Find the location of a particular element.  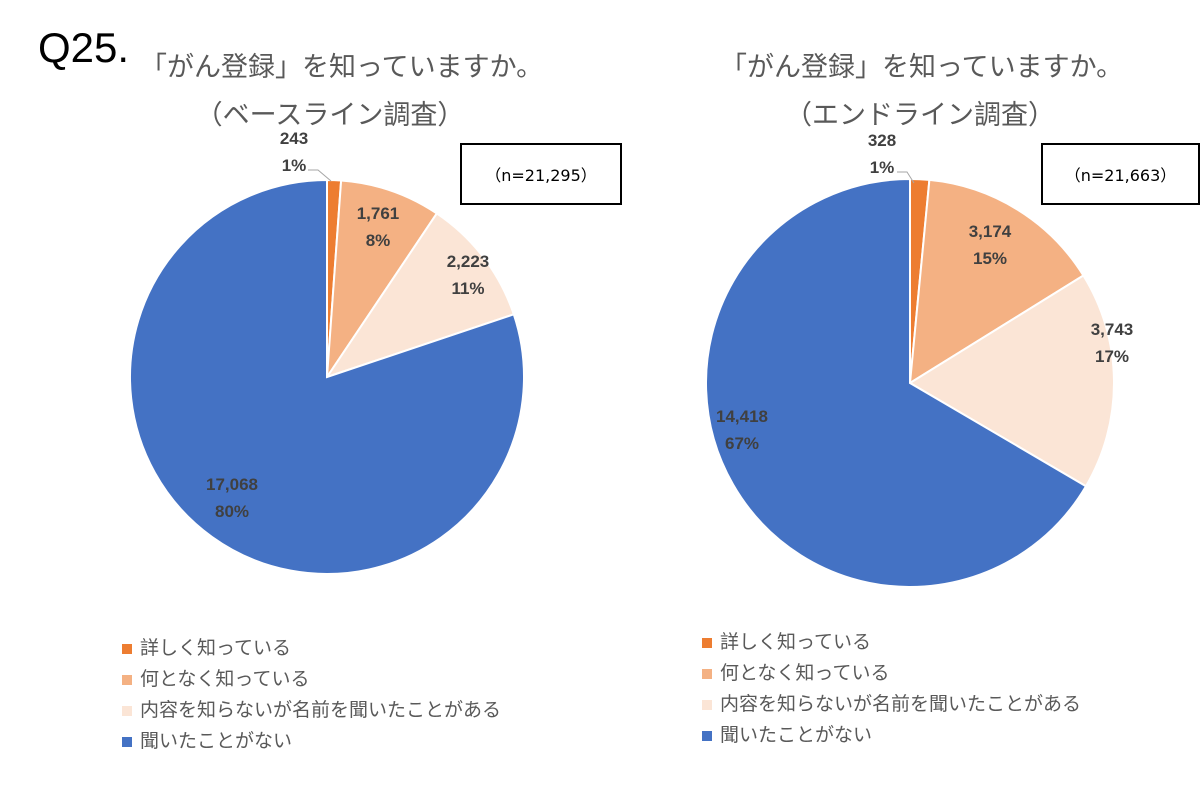

sample-size: （n=21,663） is located at coordinates (1120, 175).